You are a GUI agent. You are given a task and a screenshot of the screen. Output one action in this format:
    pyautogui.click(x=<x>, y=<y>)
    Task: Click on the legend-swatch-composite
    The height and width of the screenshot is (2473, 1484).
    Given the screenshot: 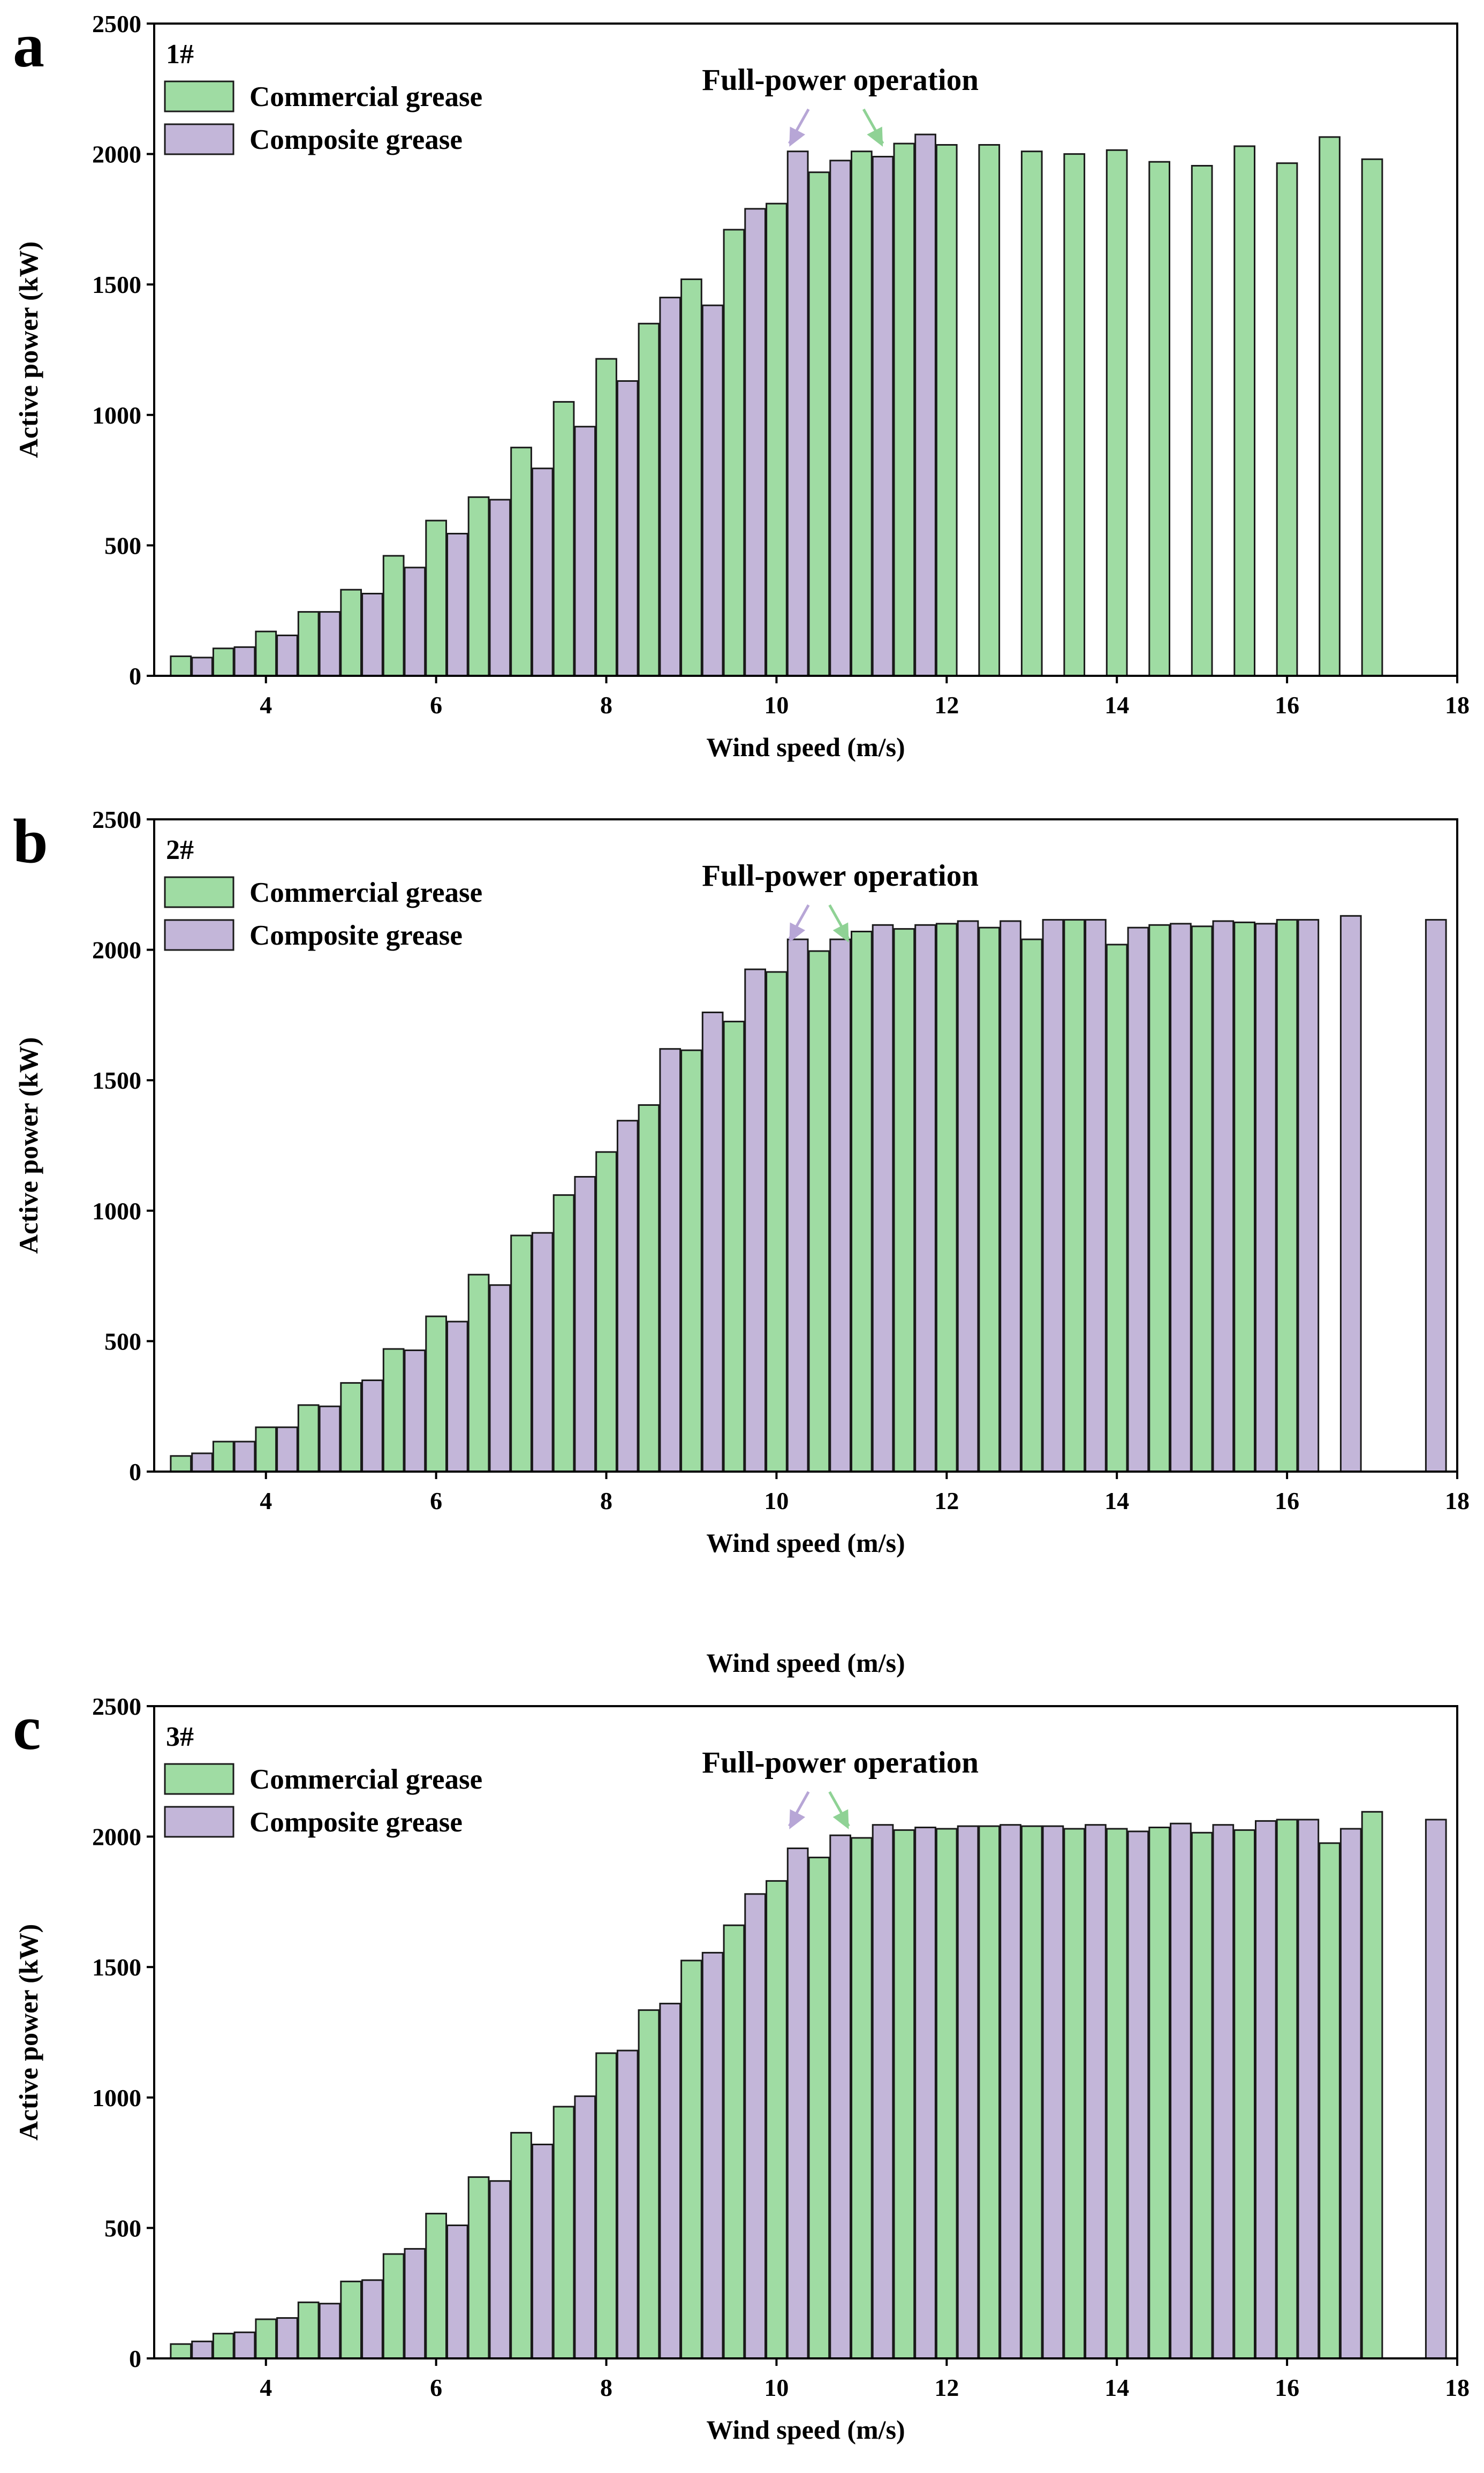 What is the action you would take?
    pyautogui.click(x=199, y=139)
    